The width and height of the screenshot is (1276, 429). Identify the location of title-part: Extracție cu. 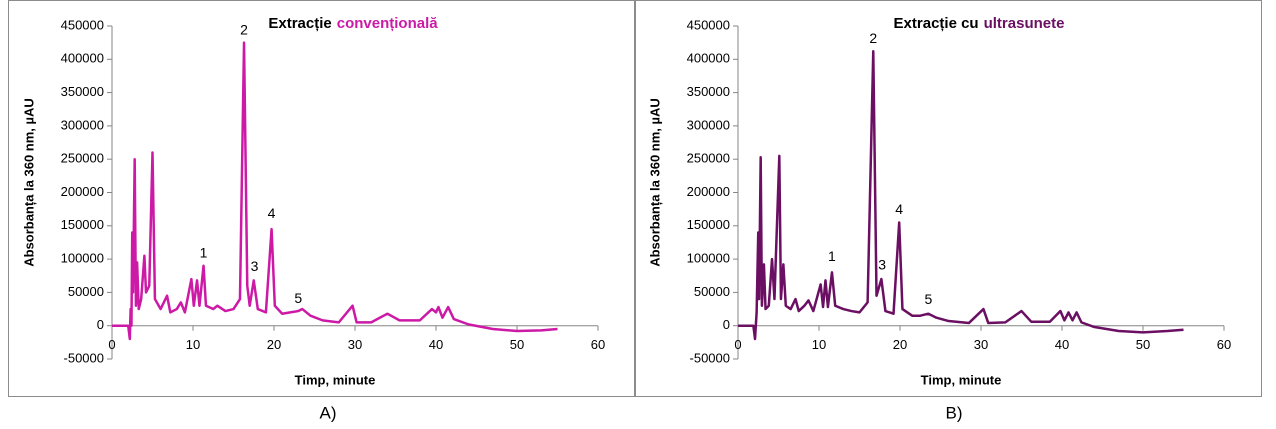
(936, 23).